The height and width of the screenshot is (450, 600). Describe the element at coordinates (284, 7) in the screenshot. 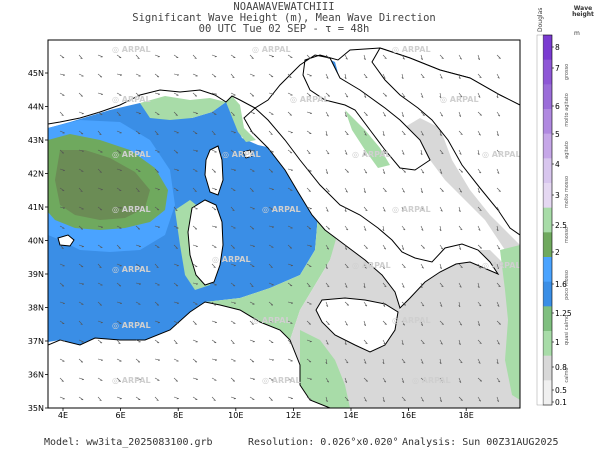

I see `title-model: NOAAWAVEWATCHIII` at that location.